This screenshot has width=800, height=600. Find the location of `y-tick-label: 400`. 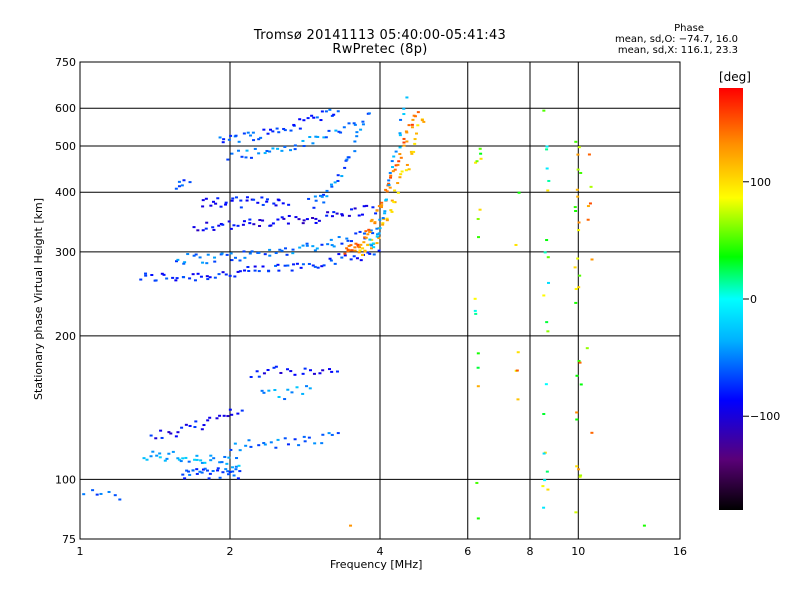

y-tick-label: 400 is located at coordinates (65, 192).